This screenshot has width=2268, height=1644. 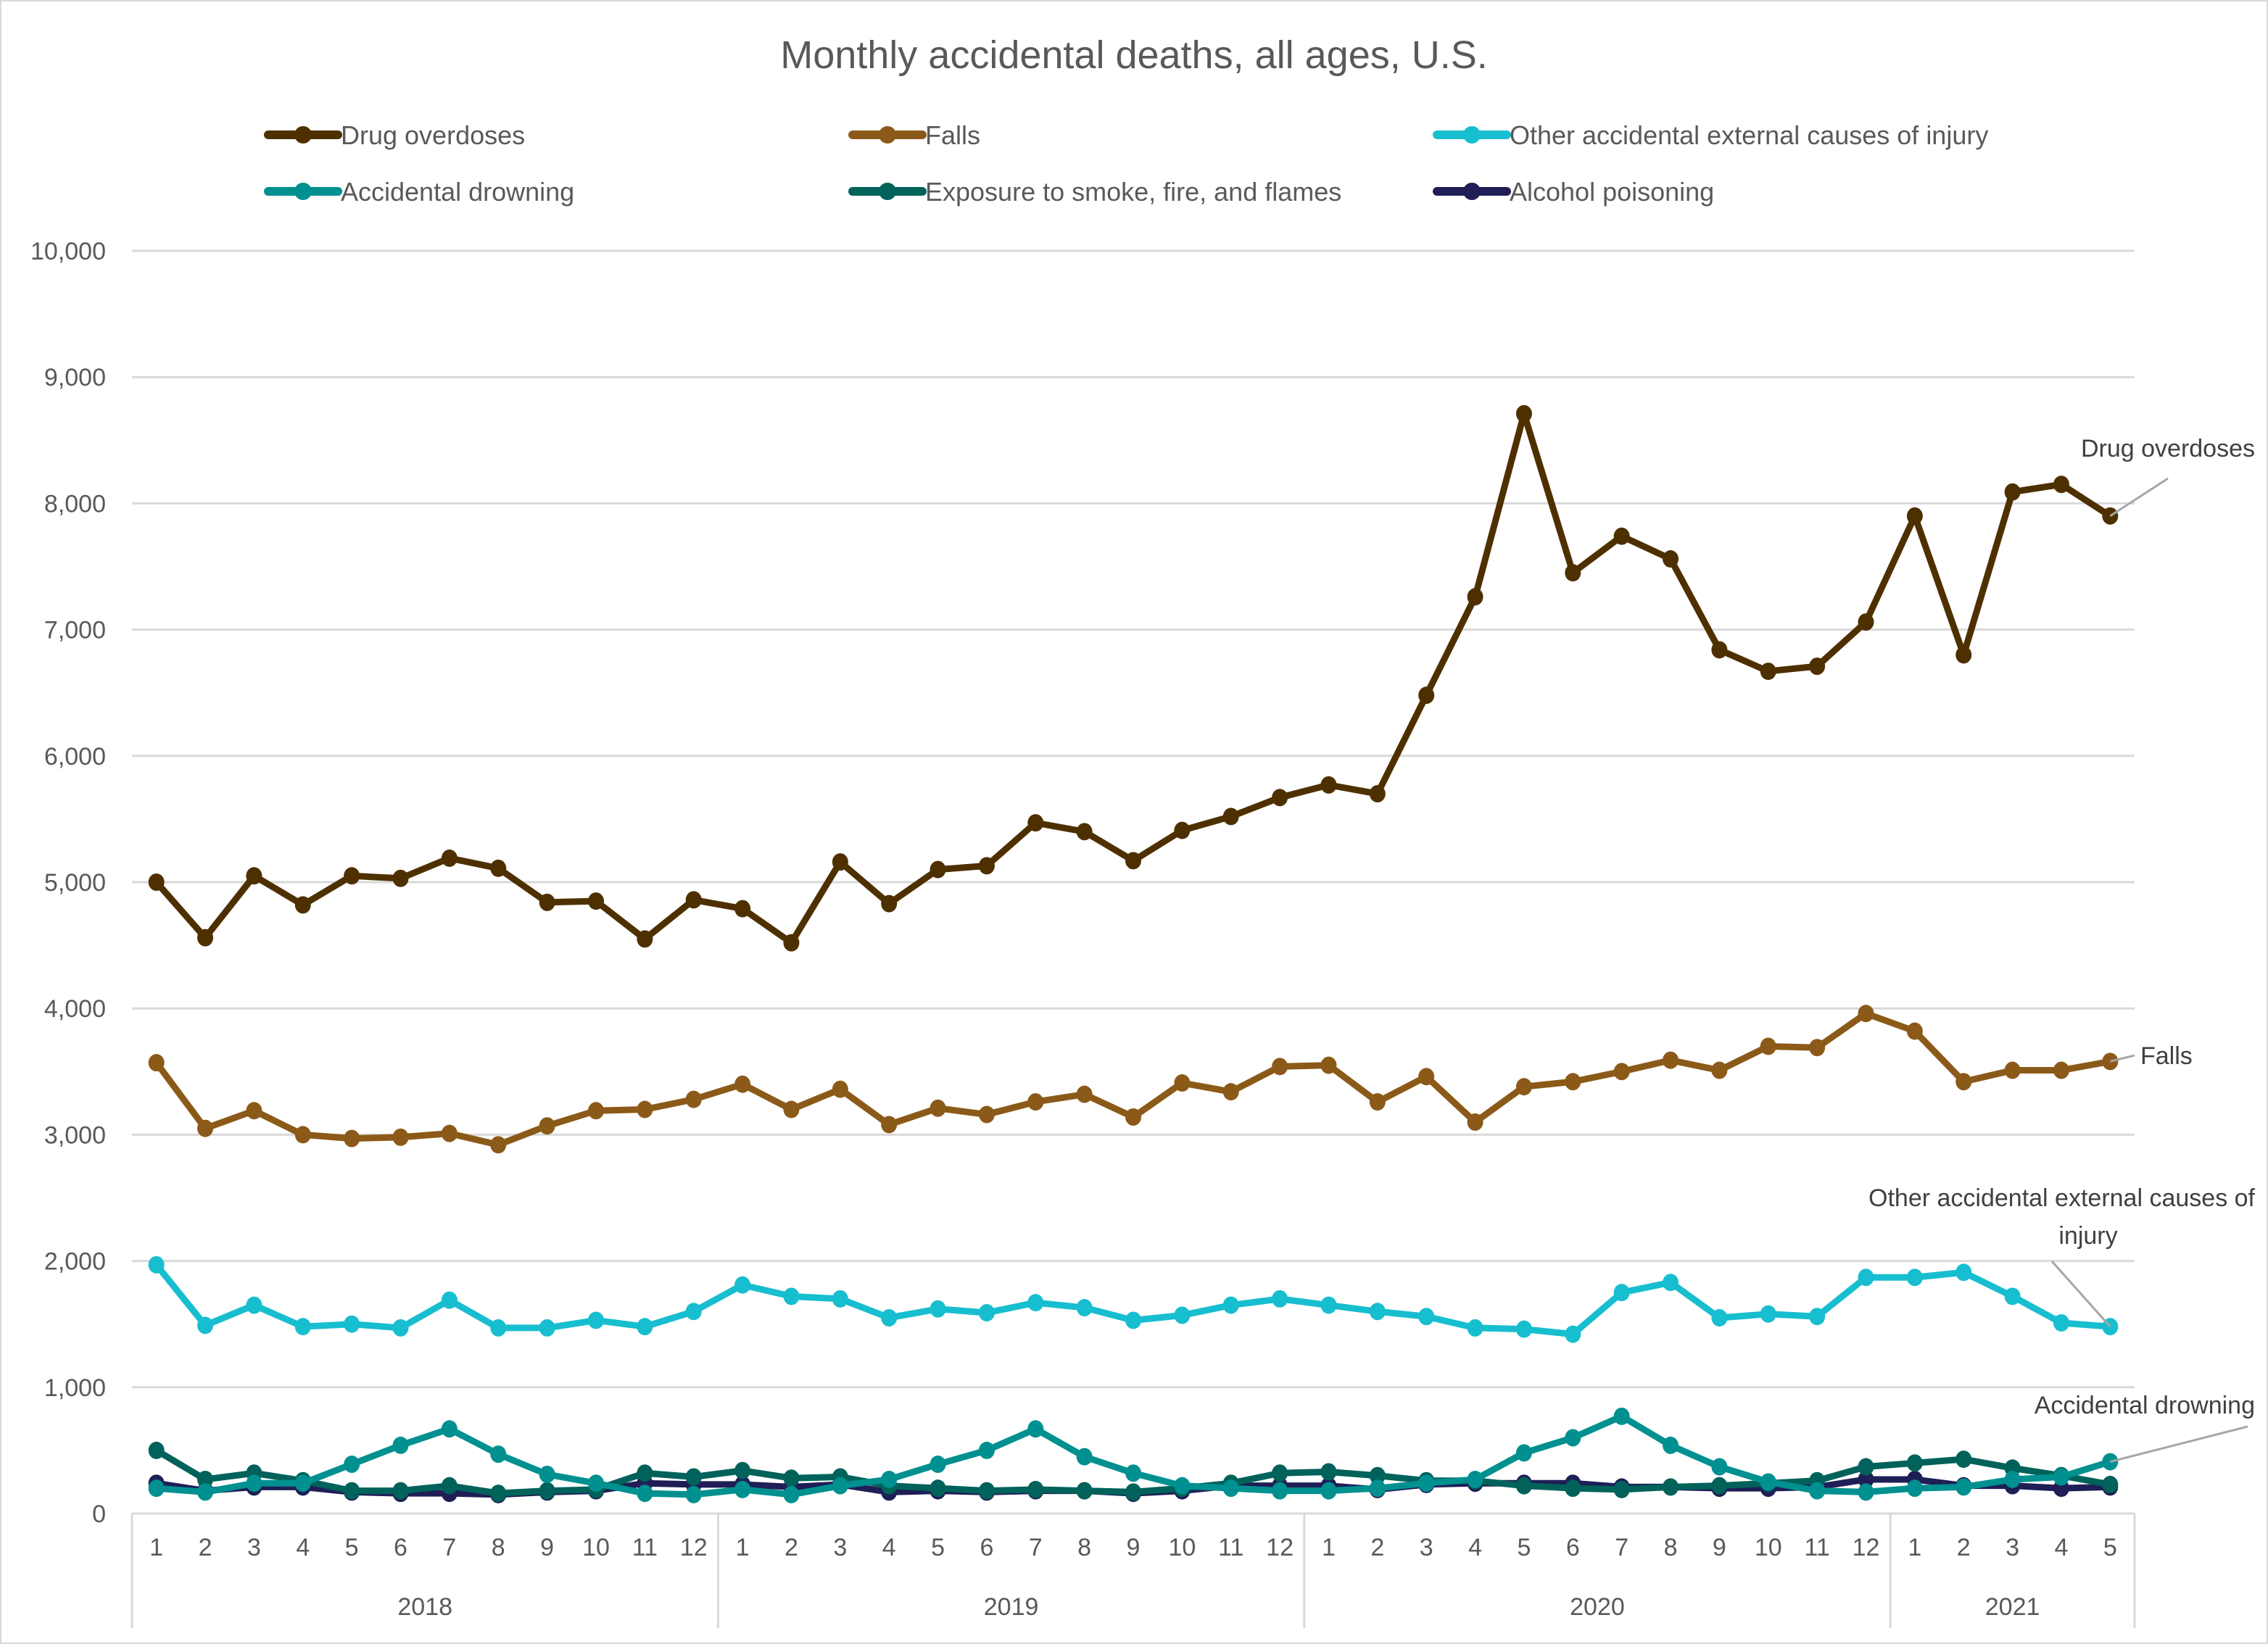 I want to click on x-tick-label: 7, so click(x=449, y=1547).